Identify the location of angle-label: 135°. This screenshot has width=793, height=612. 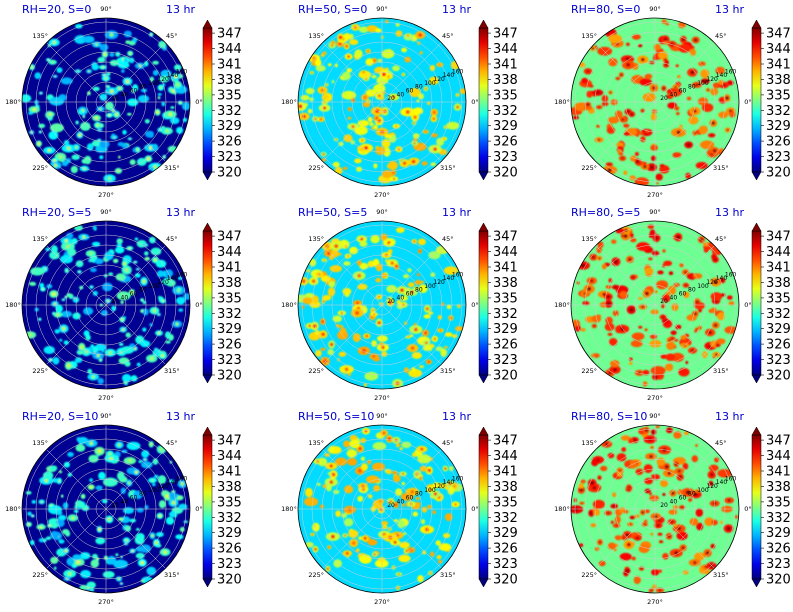
(589, 443).